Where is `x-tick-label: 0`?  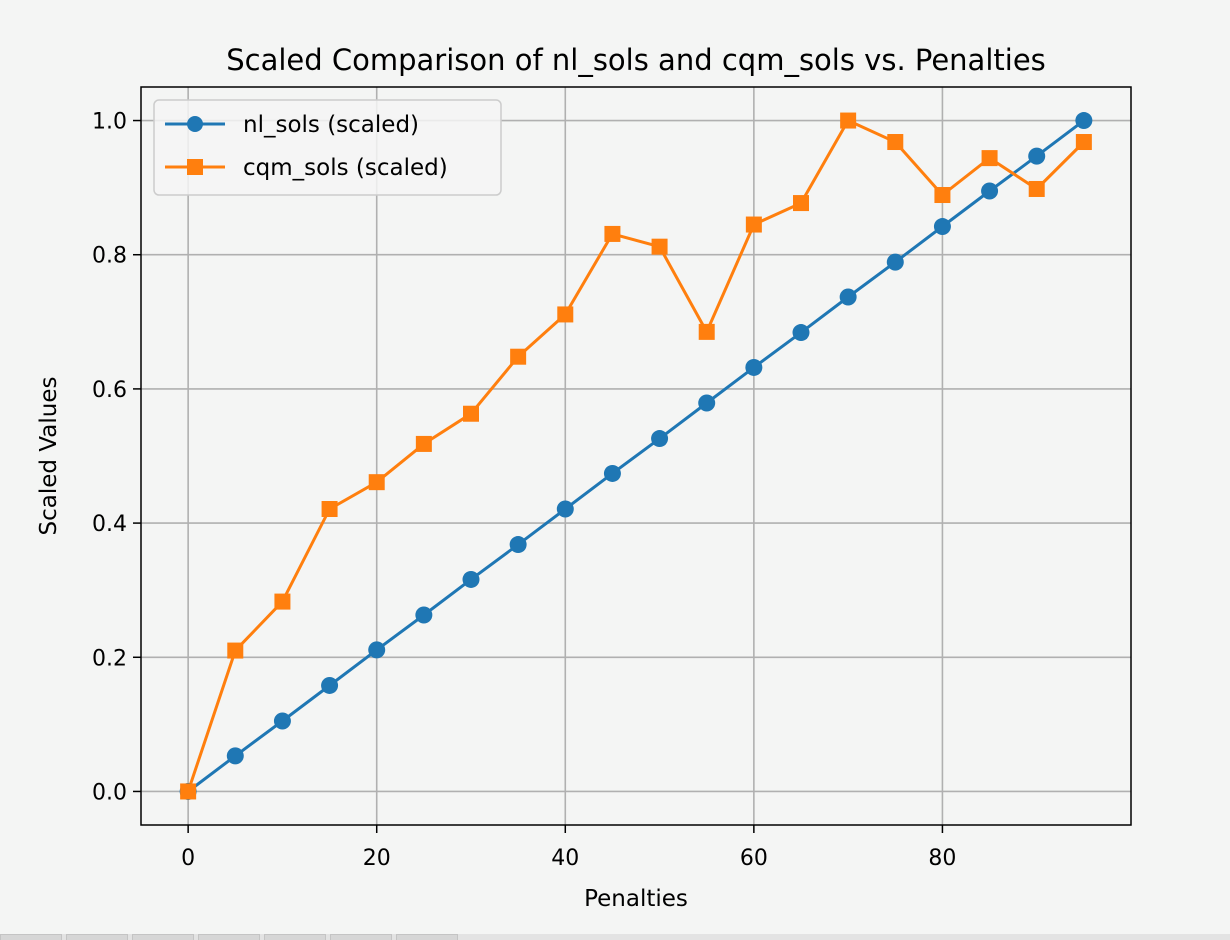 x-tick-label: 0 is located at coordinates (188, 858).